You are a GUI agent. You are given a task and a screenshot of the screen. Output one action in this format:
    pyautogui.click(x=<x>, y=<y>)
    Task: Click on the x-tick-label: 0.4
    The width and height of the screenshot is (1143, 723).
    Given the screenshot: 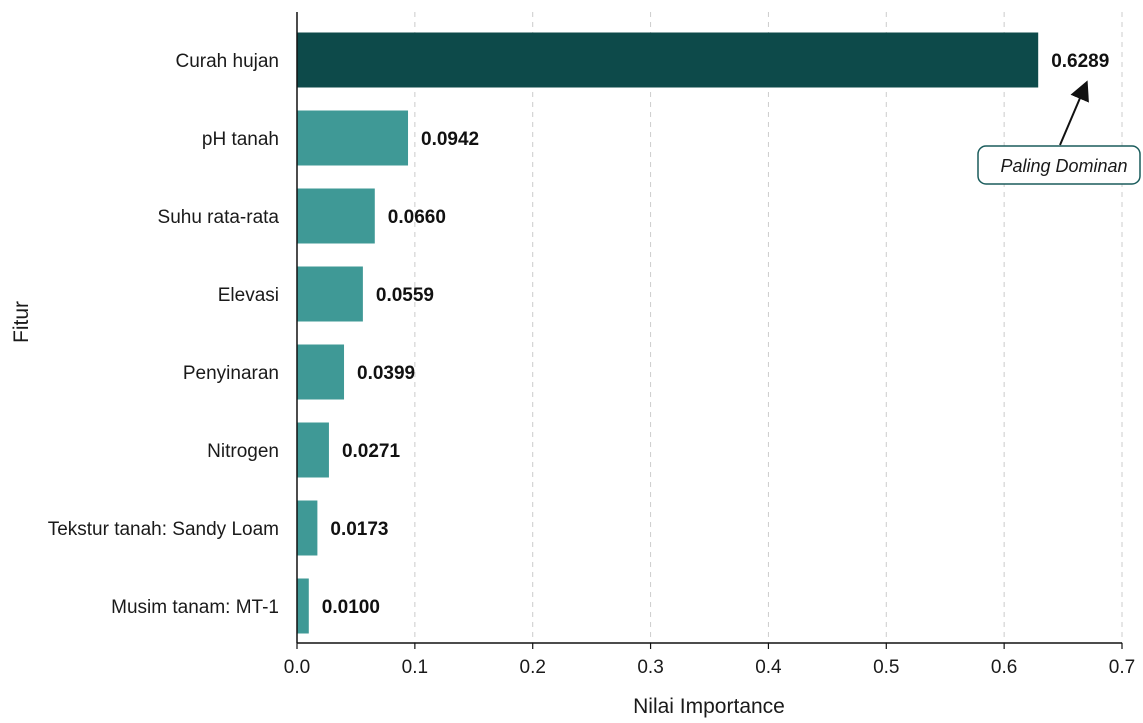 What is the action you would take?
    pyautogui.click(x=768, y=667)
    